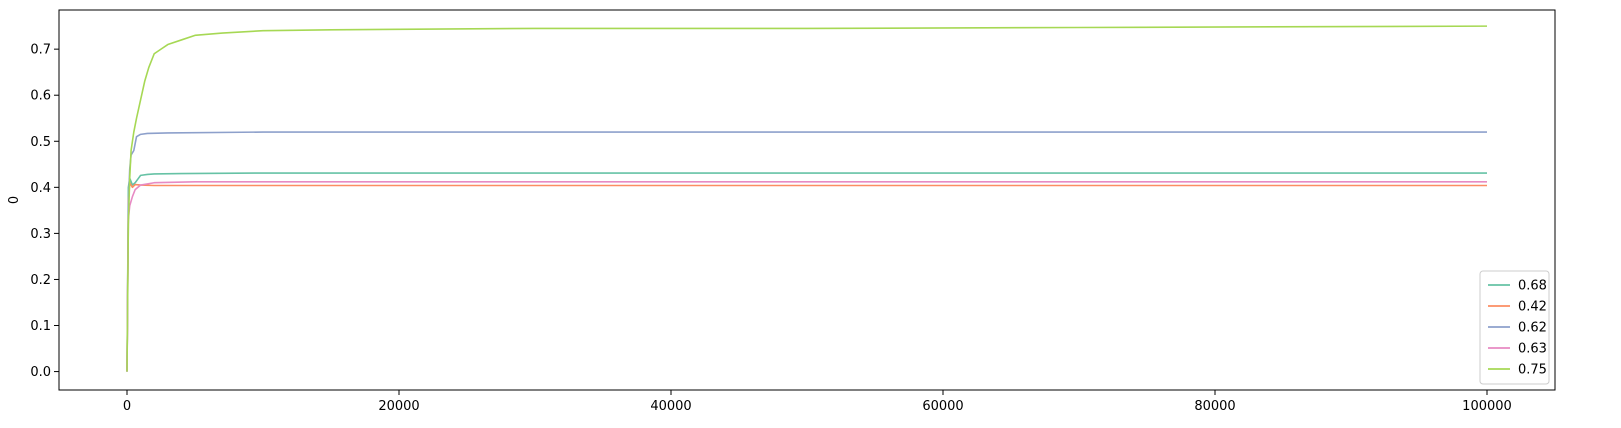 The width and height of the screenshot is (1621, 428). I want to click on y-tick-label: 0.0, so click(40, 372).